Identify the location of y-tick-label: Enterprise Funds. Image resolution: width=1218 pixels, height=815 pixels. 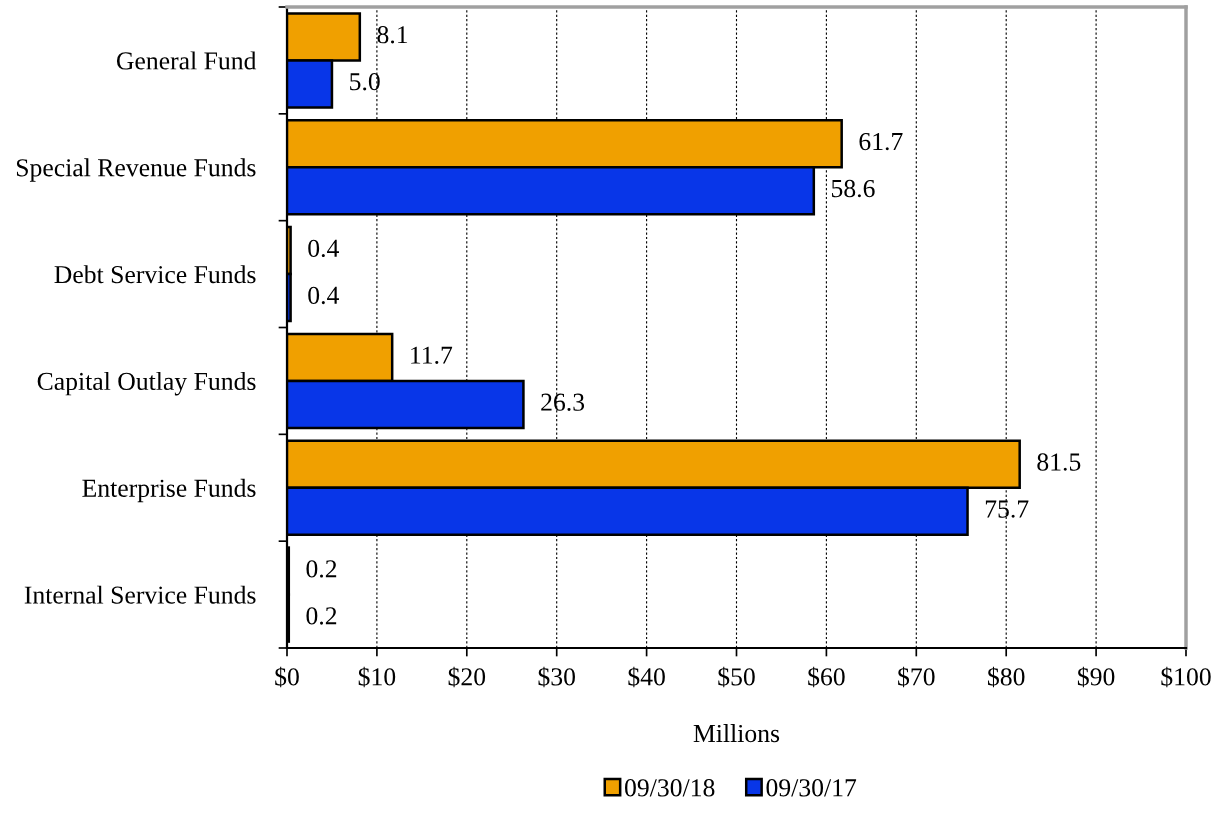
(169, 490).